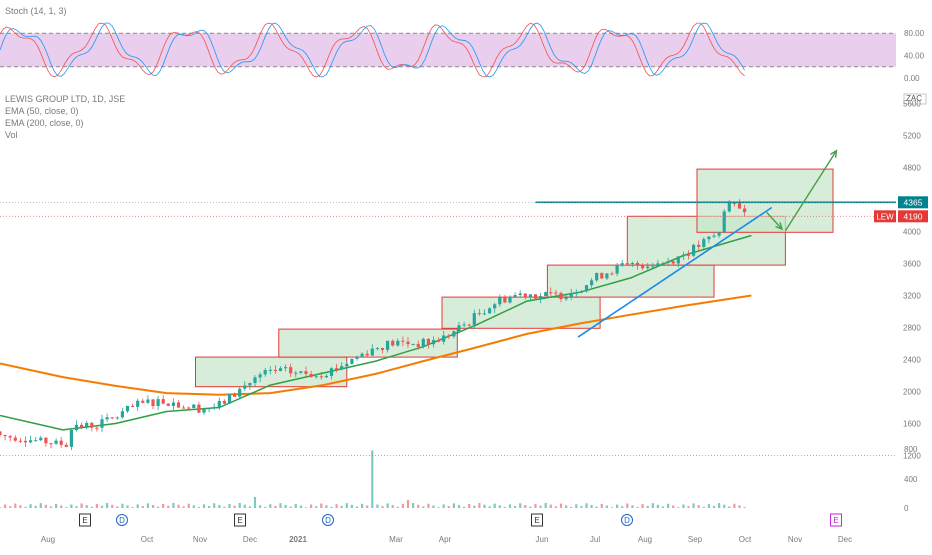 This screenshot has height=555, width=932. I want to click on ema200-legend: EMA (200, close, 0), so click(44, 123).